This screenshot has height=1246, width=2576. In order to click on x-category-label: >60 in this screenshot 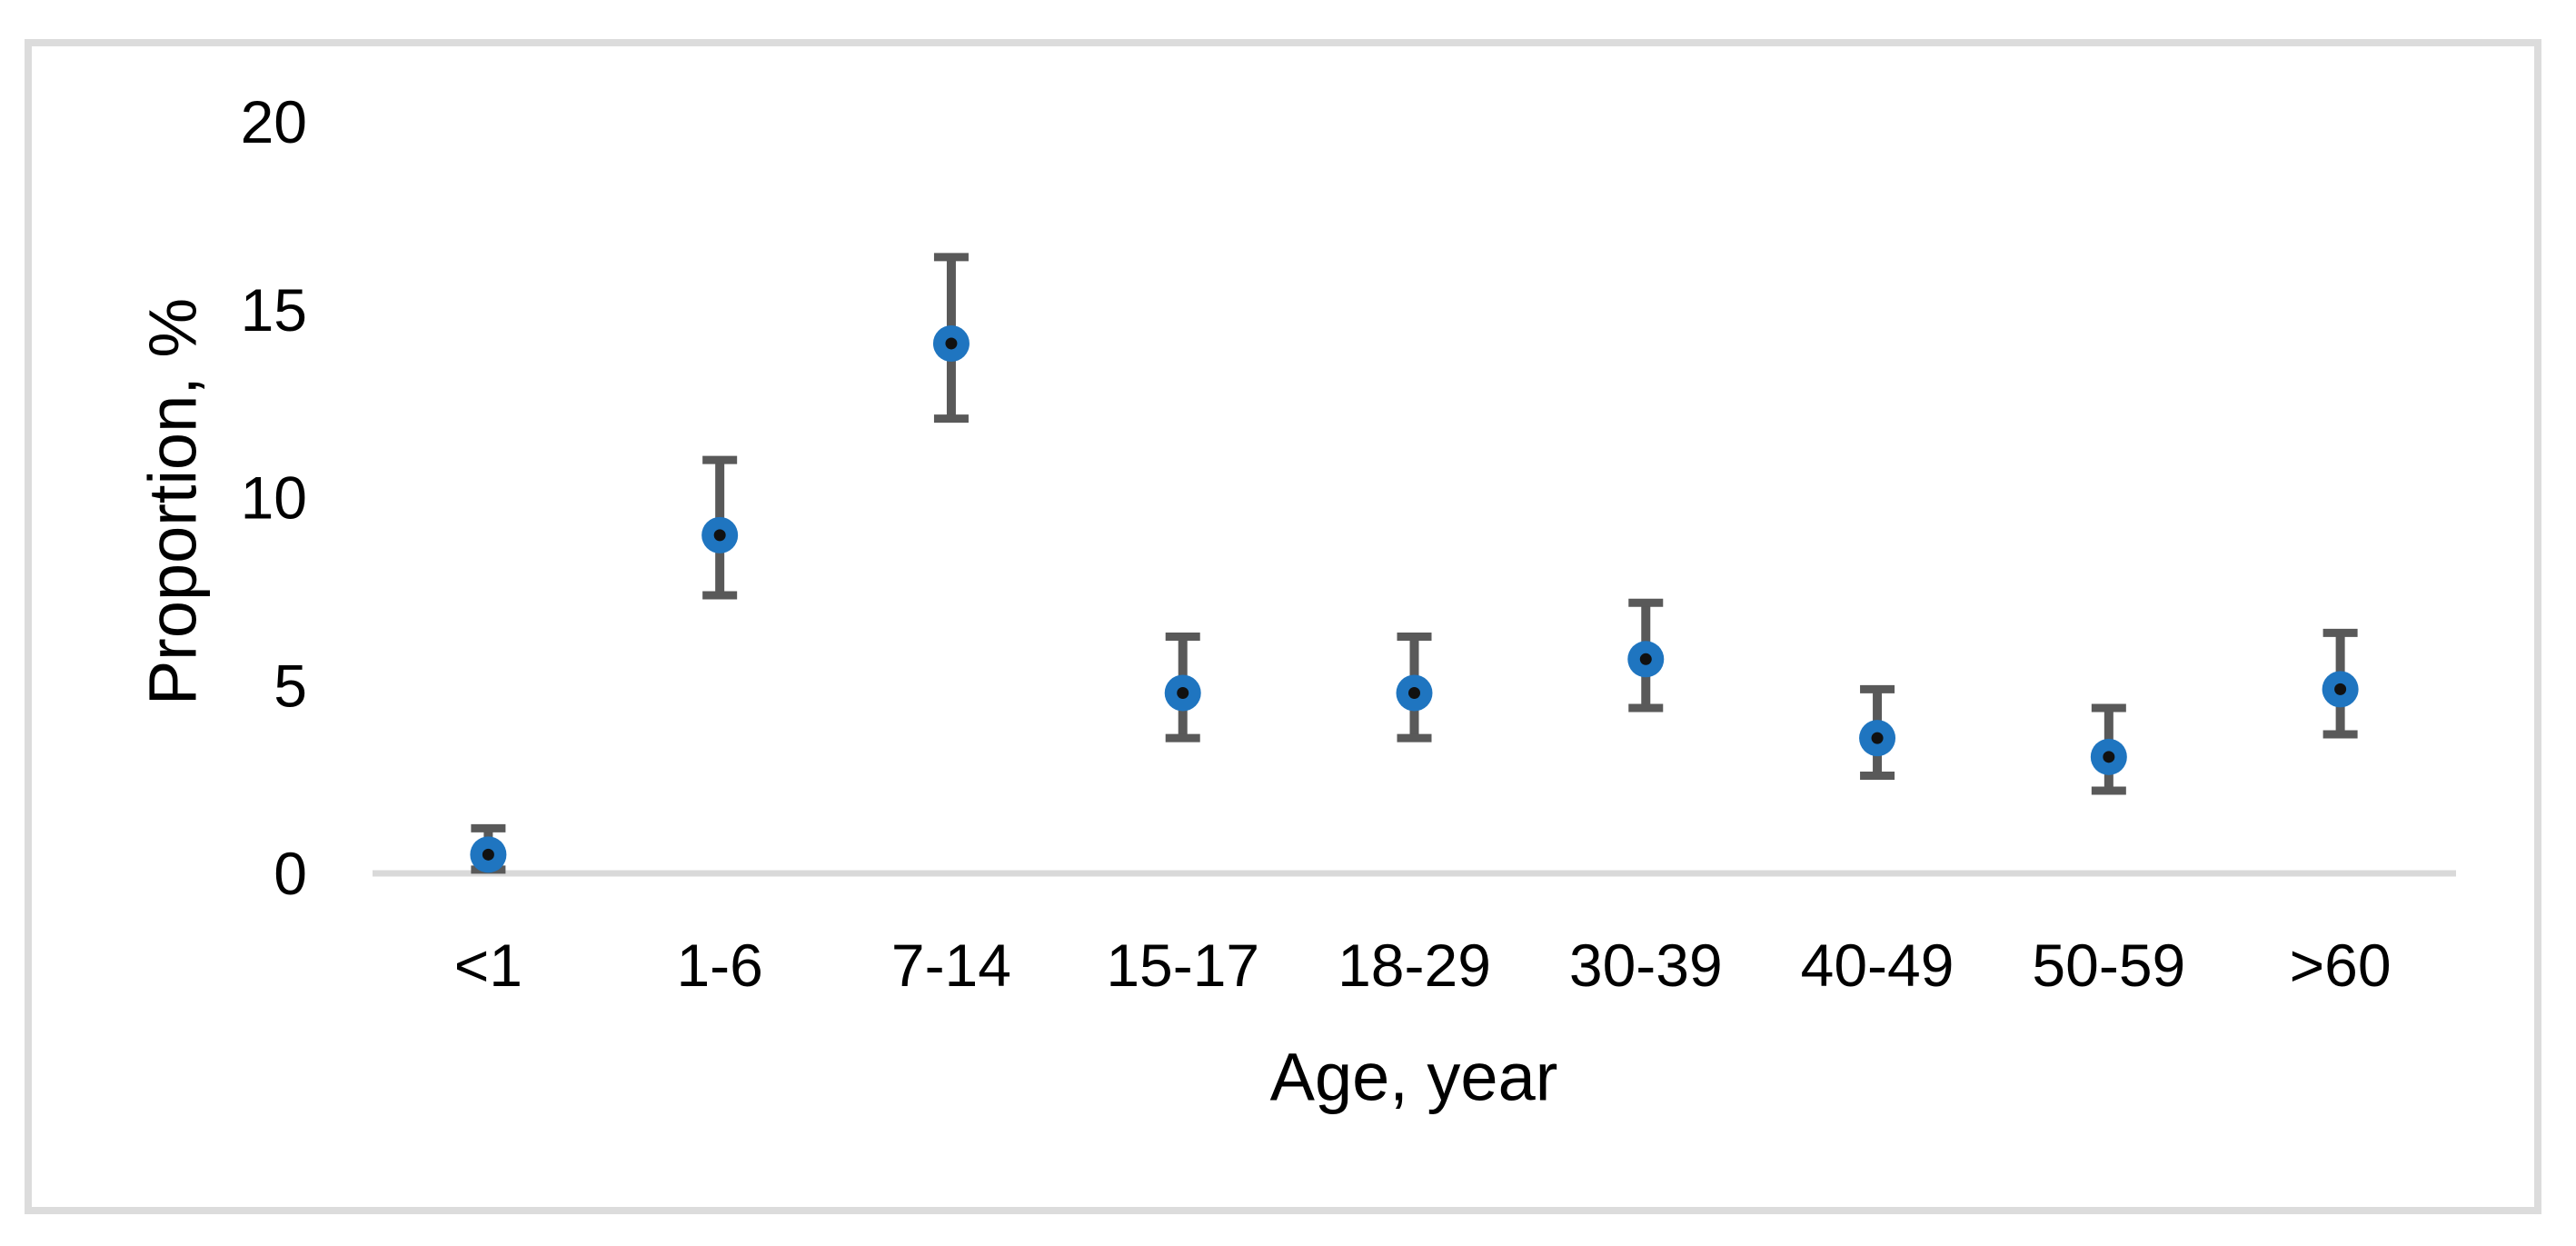, I will do `click(2341, 965)`.